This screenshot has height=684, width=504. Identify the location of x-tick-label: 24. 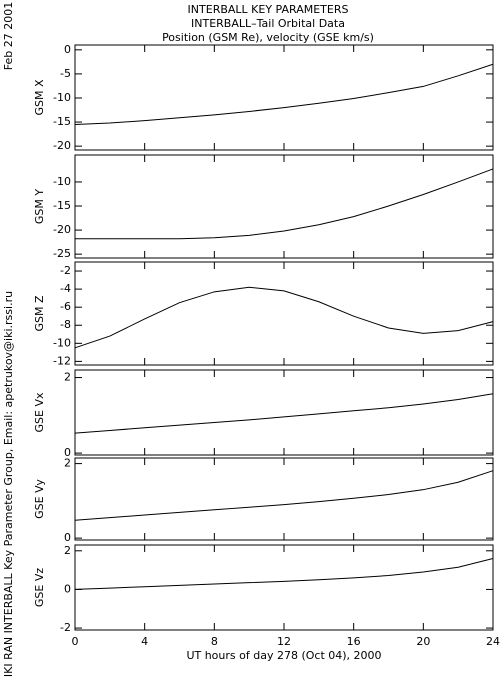
(493, 641).